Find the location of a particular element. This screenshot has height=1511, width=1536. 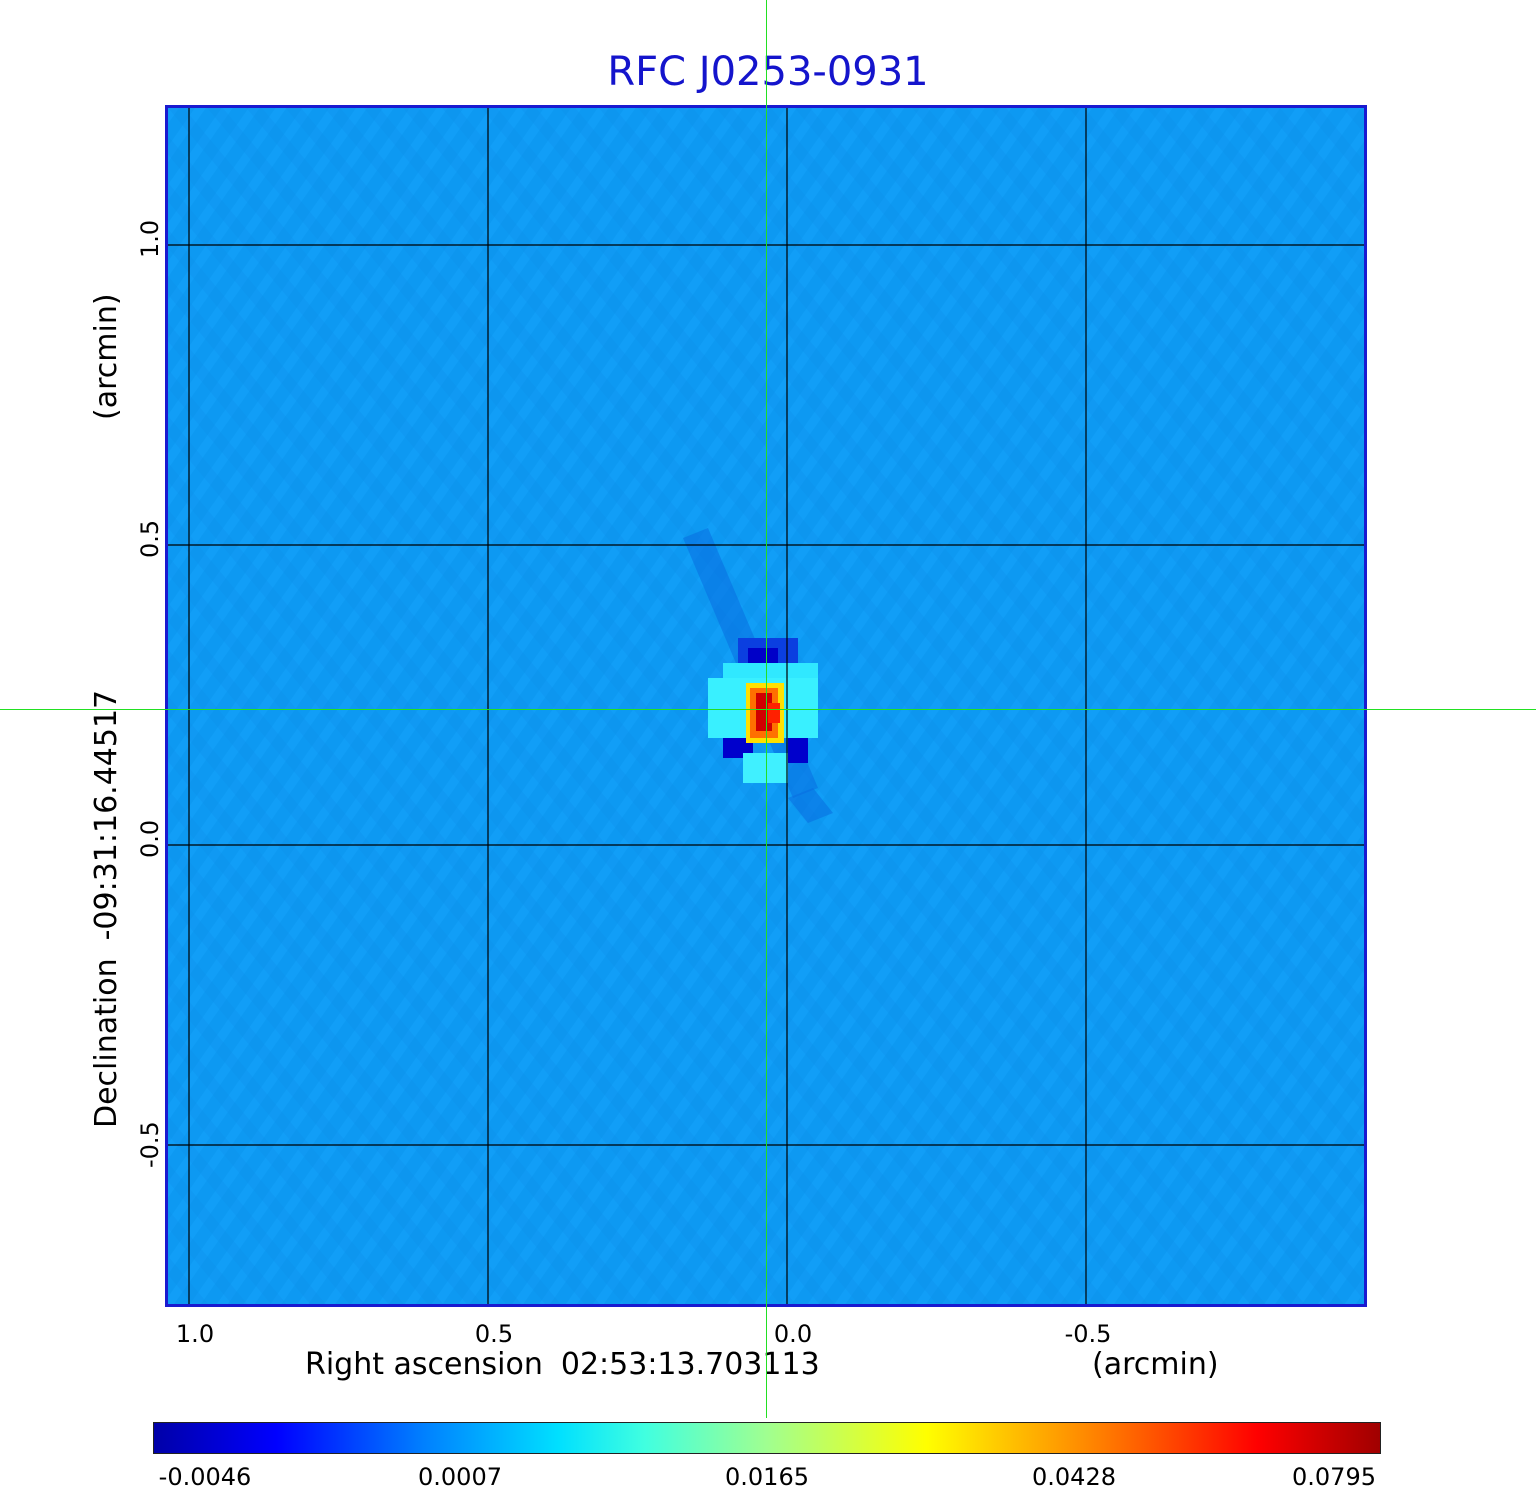

colorbar-tick-label: 0.0795 is located at coordinates (1334, 1477).